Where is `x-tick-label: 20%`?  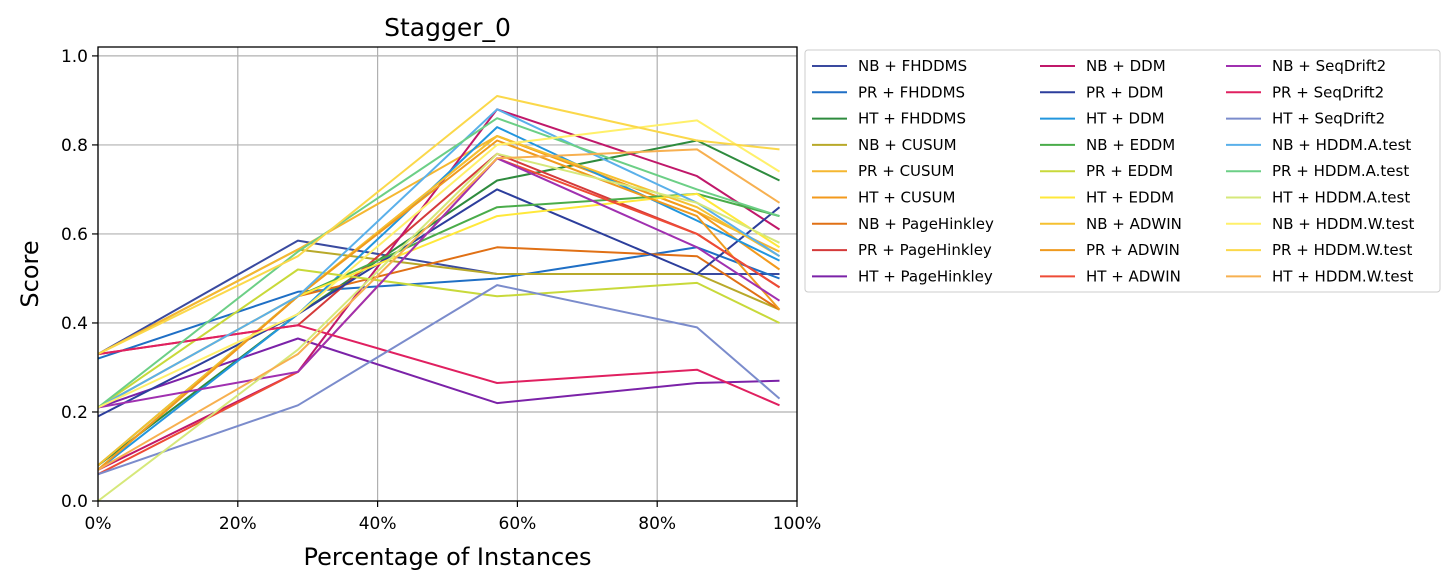
x-tick-label: 20% is located at coordinates (238, 524).